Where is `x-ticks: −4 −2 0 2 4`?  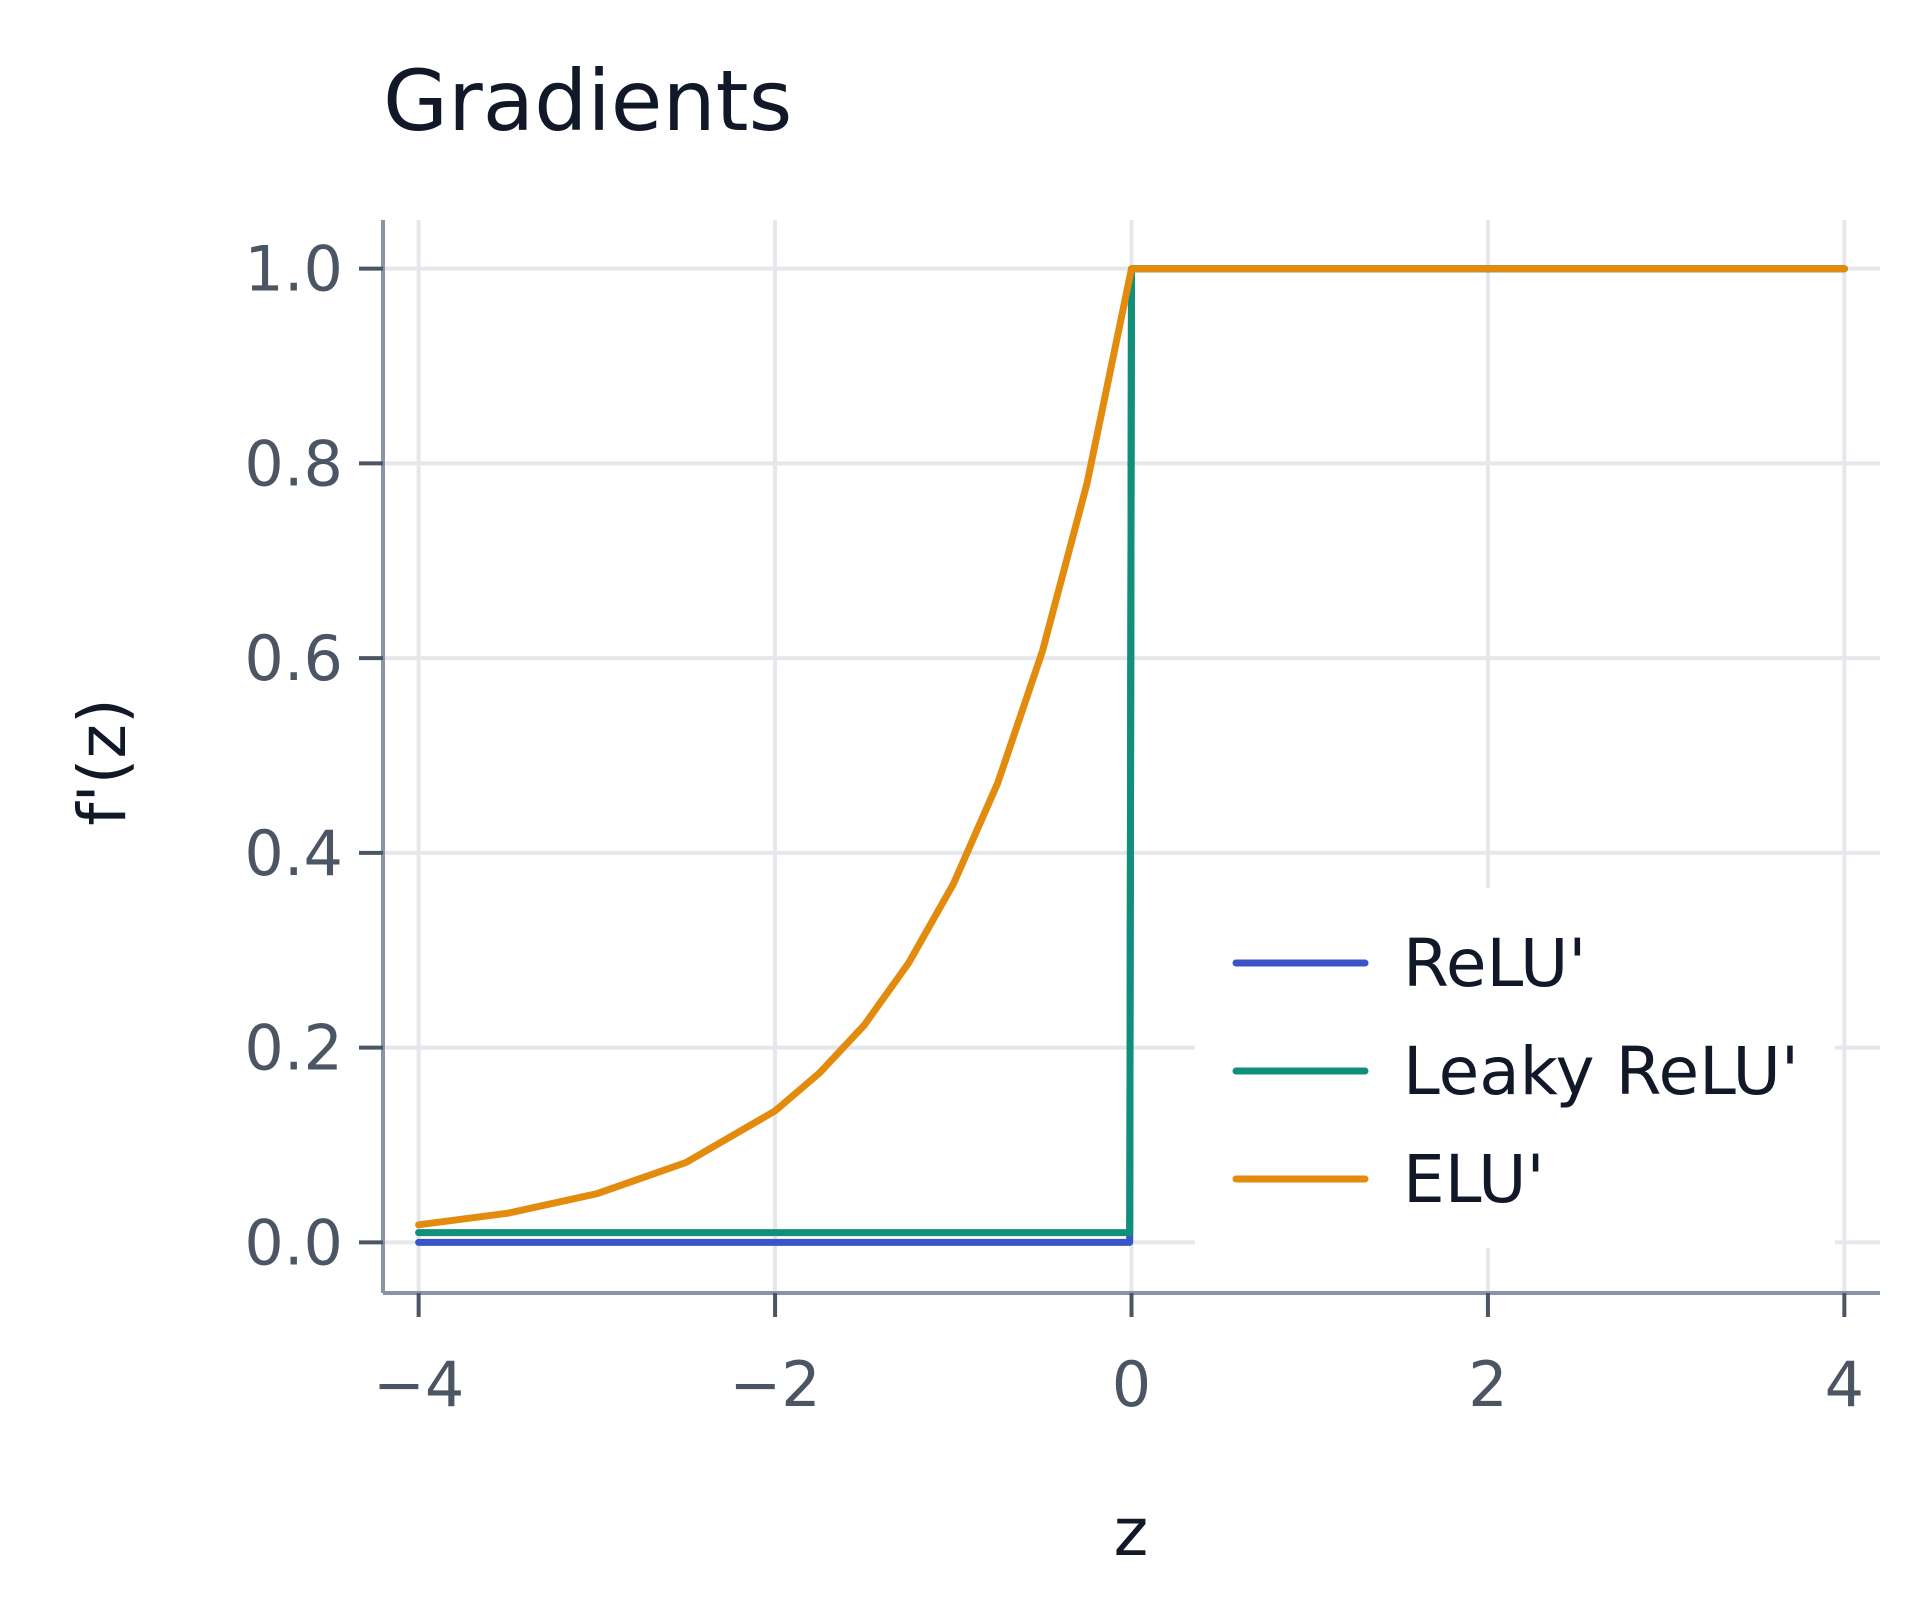
x-ticks: −4 −2 0 2 4 is located at coordinates (1118, 1357).